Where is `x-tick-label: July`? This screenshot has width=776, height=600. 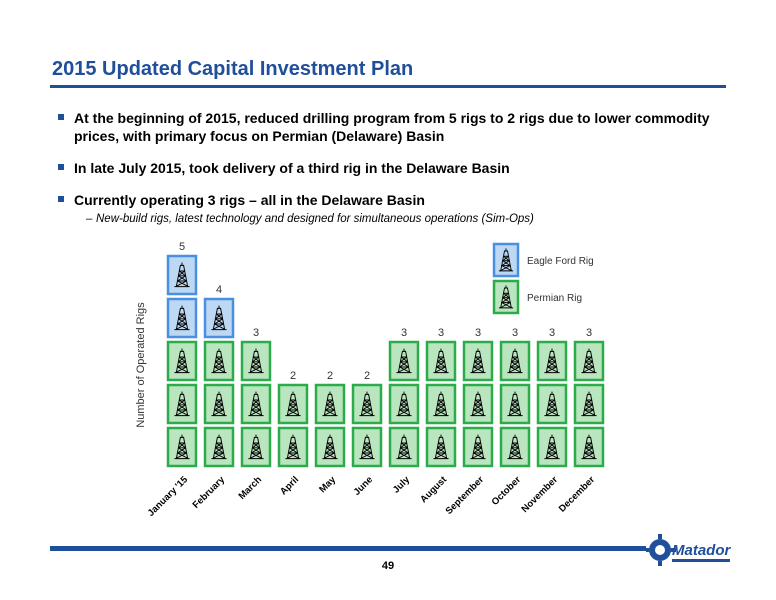
x-tick-label: July is located at coordinates (402, 485).